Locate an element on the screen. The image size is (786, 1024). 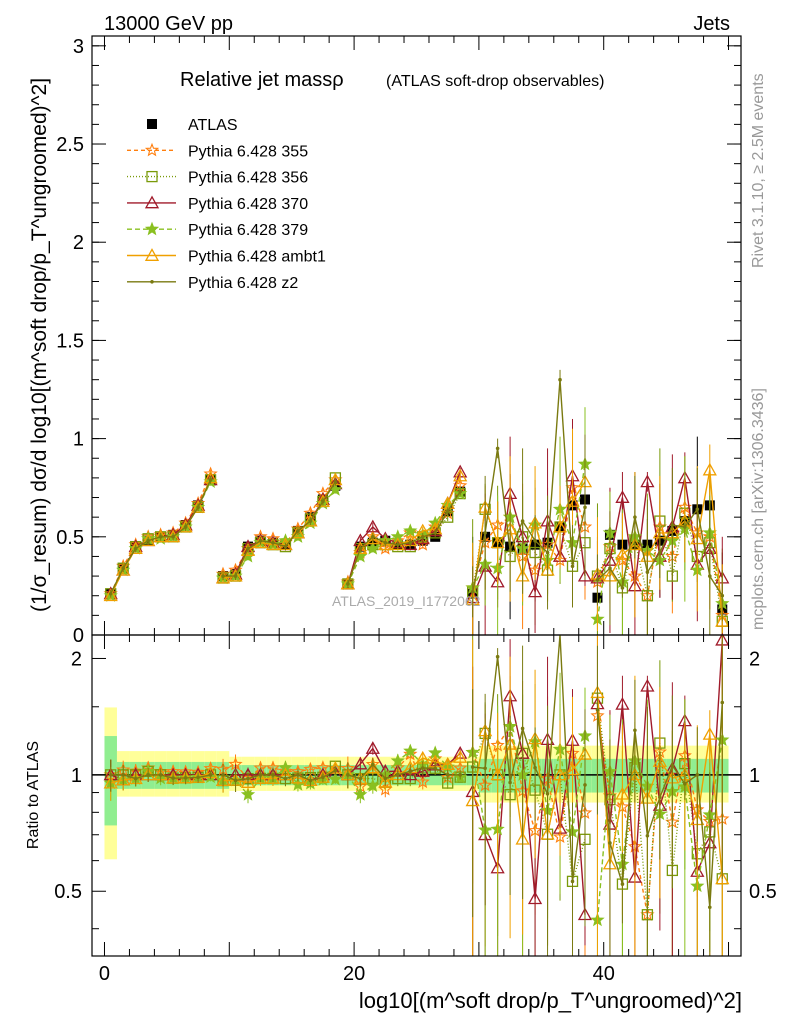
legend-label: Pythia 6.428 355 is located at coordinates (248, 151).